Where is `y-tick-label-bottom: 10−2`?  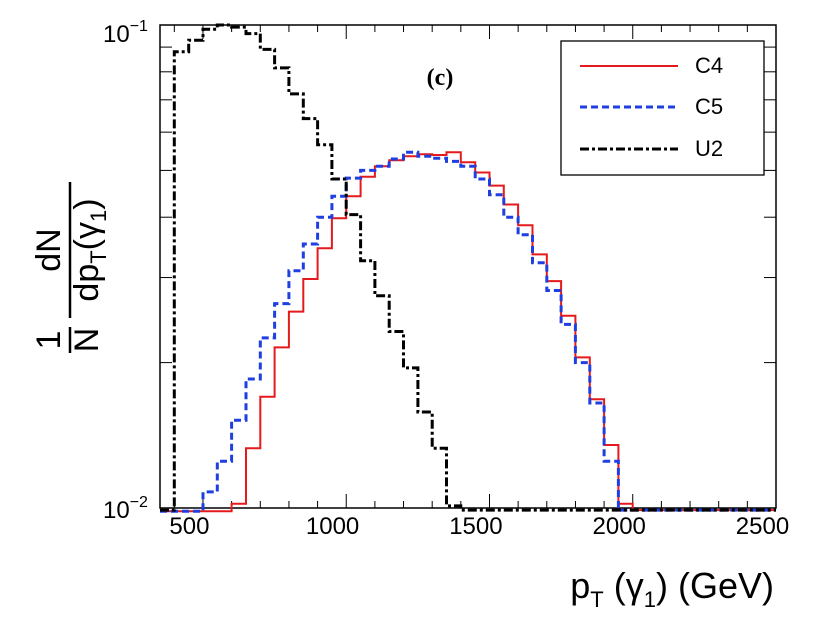
y-tick-label-bottom: 10−2 is located at coordinates (125, 509).